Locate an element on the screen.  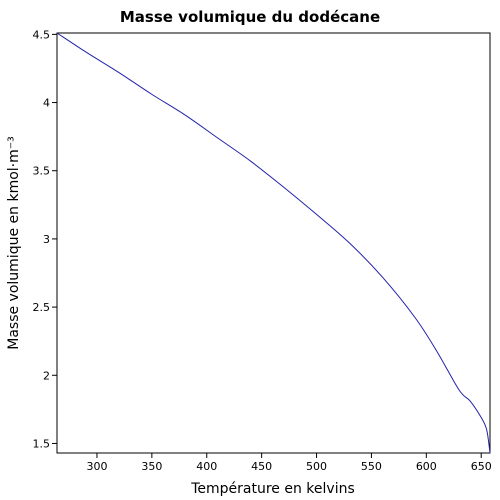
y-tick-label: 4 is located at coordinates (46, 103).